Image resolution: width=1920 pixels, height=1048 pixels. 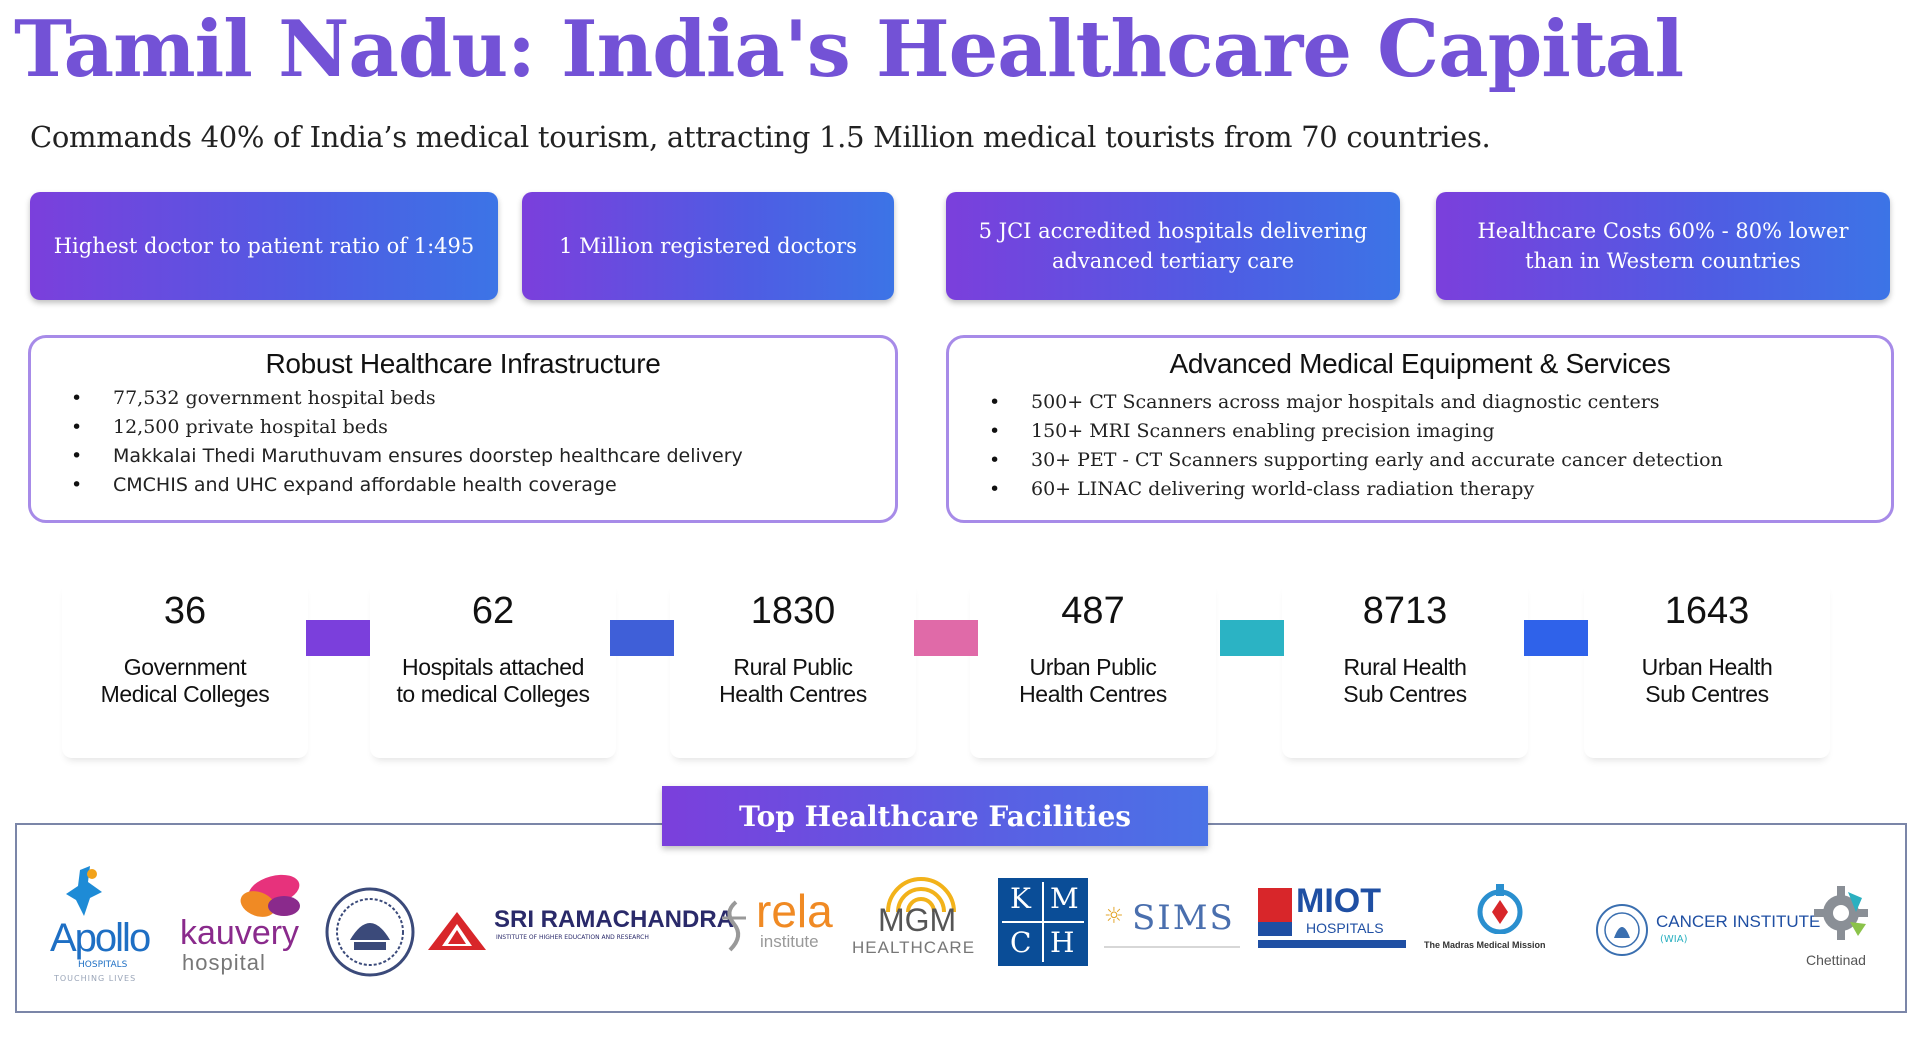 I want to click on facilities-heading: Top Healthcare Facilities, so click(x=935, y=816).